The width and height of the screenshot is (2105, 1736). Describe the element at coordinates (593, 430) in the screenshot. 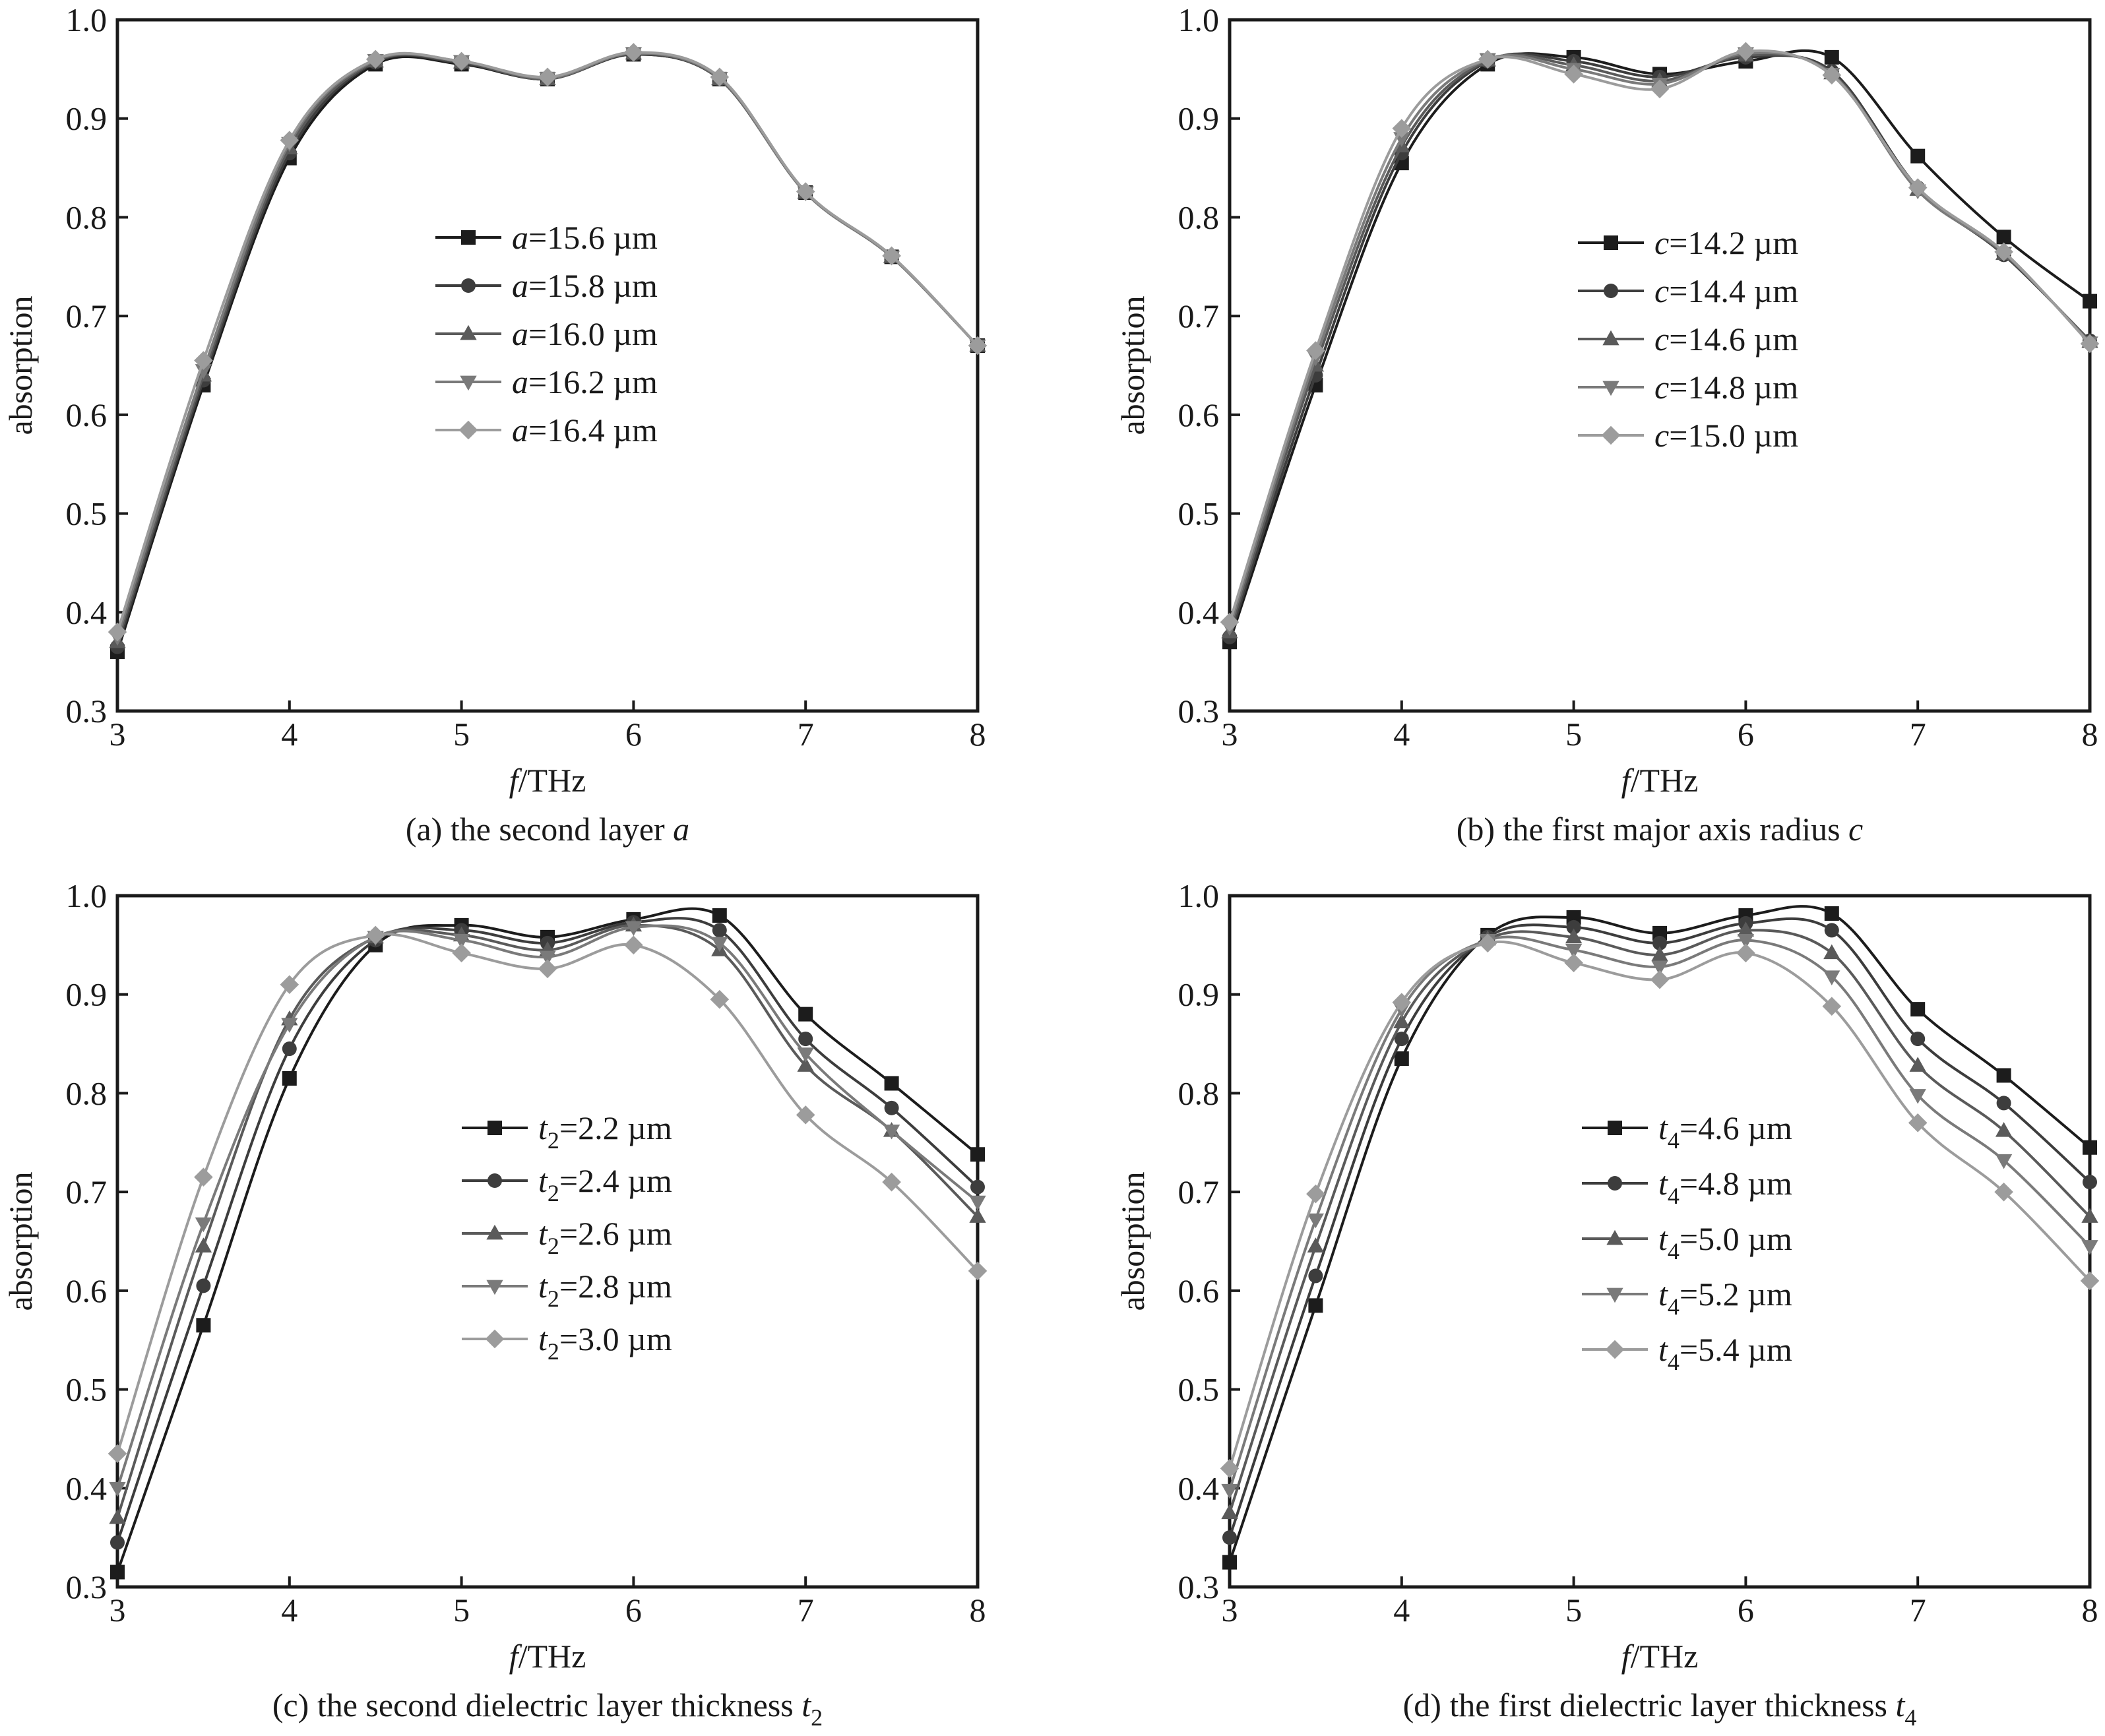

I see `legend-value: =16.4 µm` at that location.